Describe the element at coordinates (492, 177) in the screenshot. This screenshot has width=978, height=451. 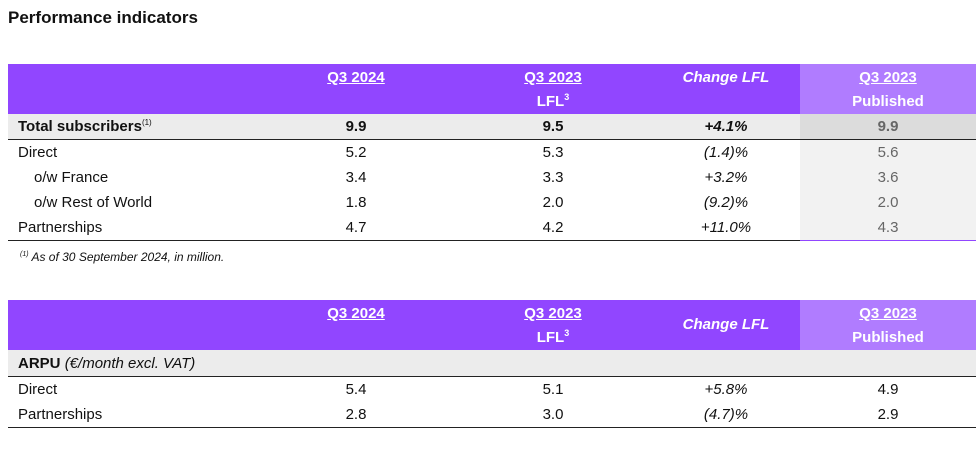
I see `table-row: o/w France 3.4 3.3 +3.2% 3.6` at that location.